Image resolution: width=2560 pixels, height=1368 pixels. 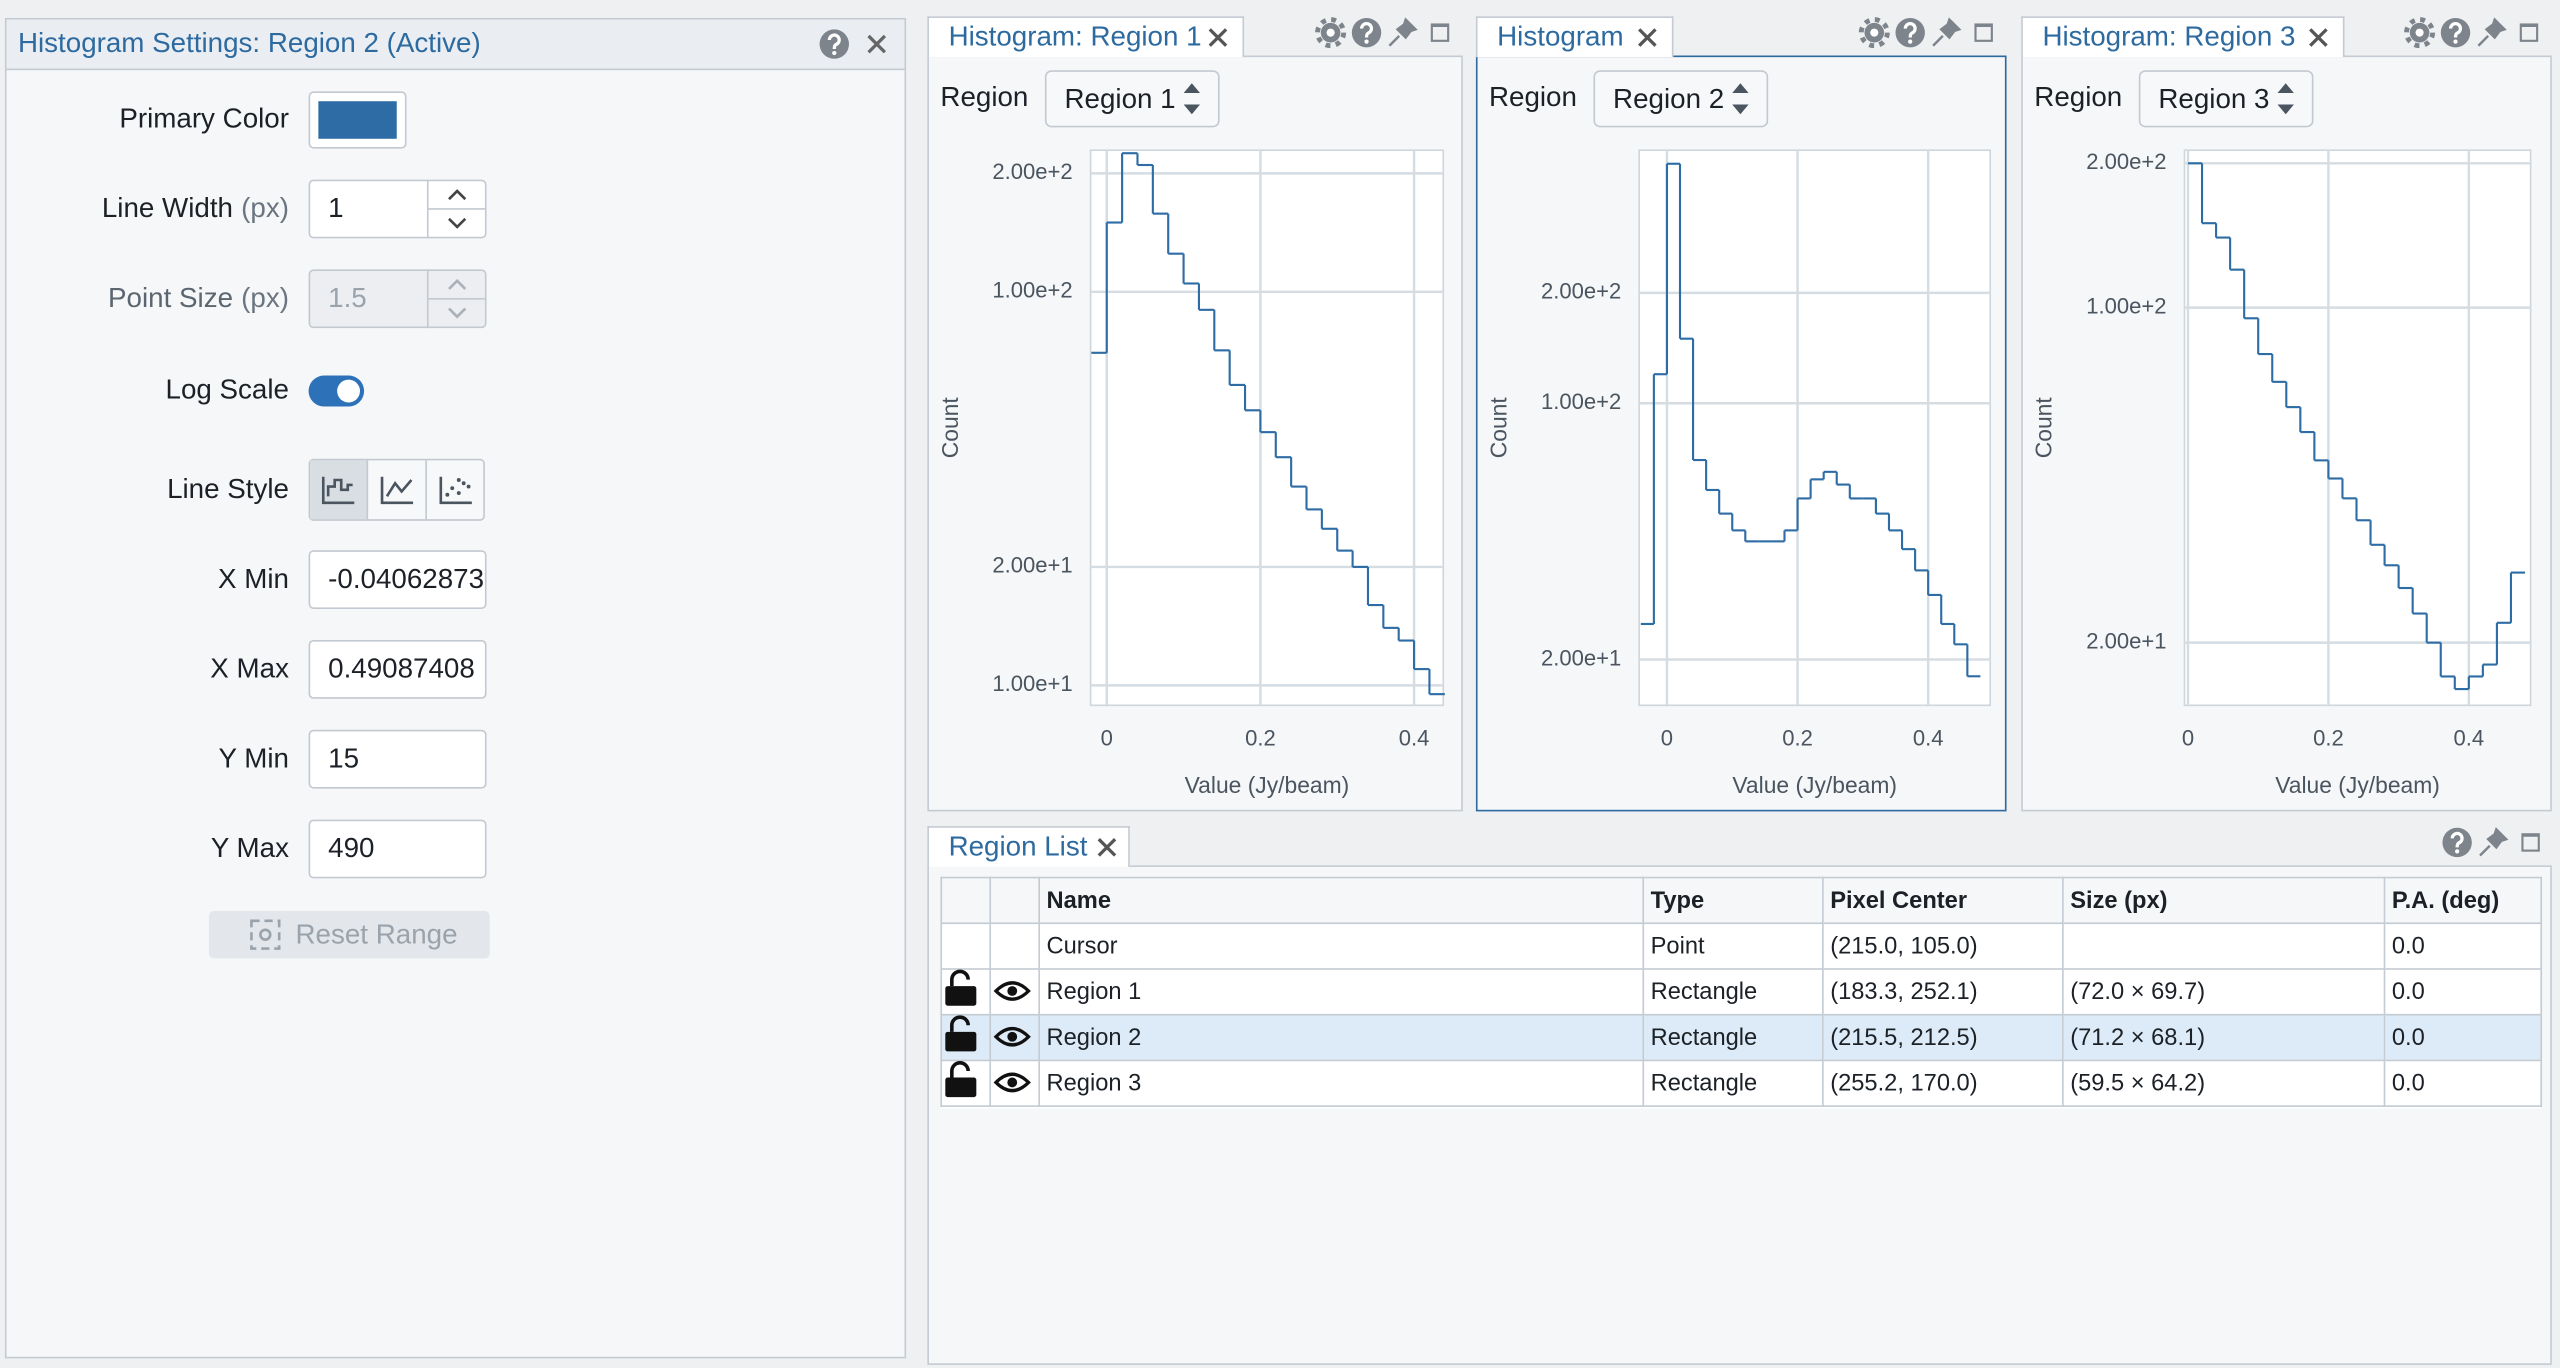 I want to click on label: Y Min, so click(x=253, y=758).